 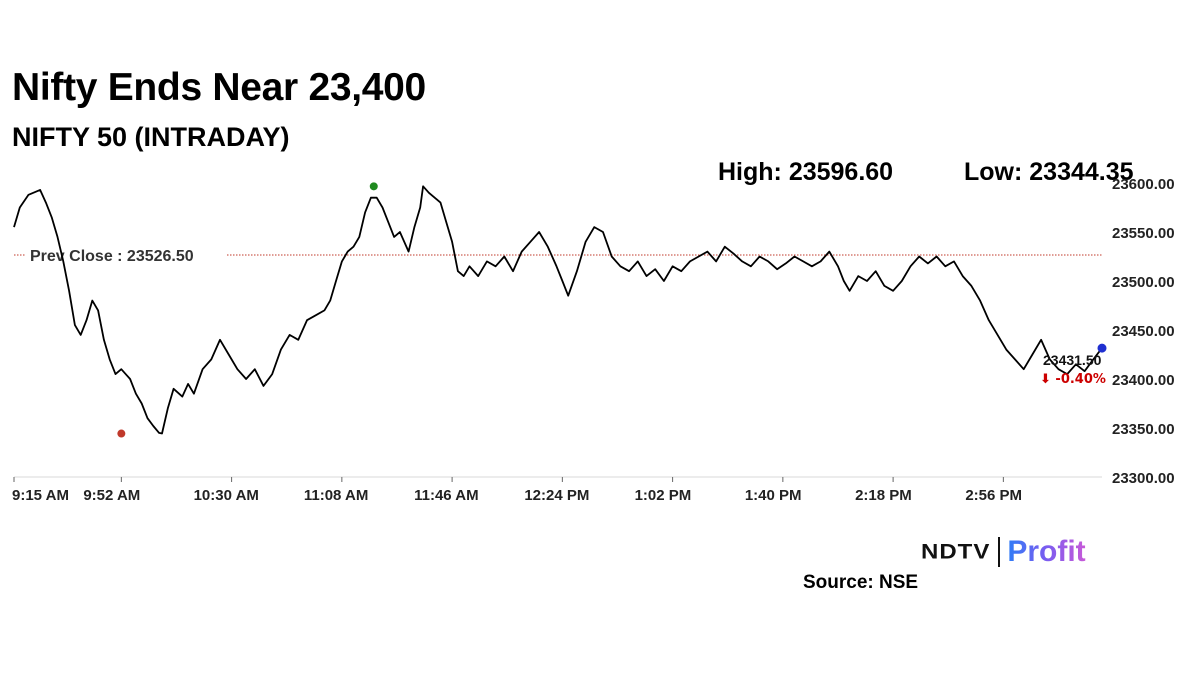 What do you see at coordinates (112, 256) in the screenshot?
I see `prev-close-label: Prev Close : 23526.50` at bounding box center [112, 256].